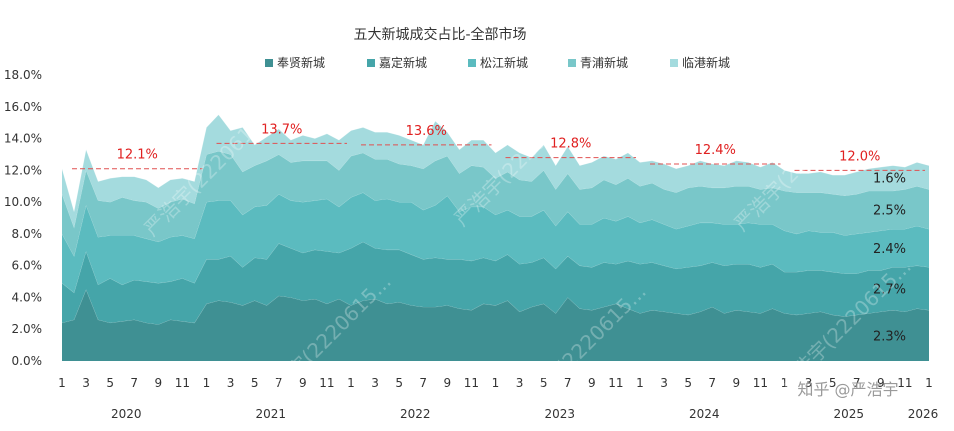  What do you see at coordinates (415, 414) in the screenshot?
I see `year-label: 2022` at bounding box center [415, 414].